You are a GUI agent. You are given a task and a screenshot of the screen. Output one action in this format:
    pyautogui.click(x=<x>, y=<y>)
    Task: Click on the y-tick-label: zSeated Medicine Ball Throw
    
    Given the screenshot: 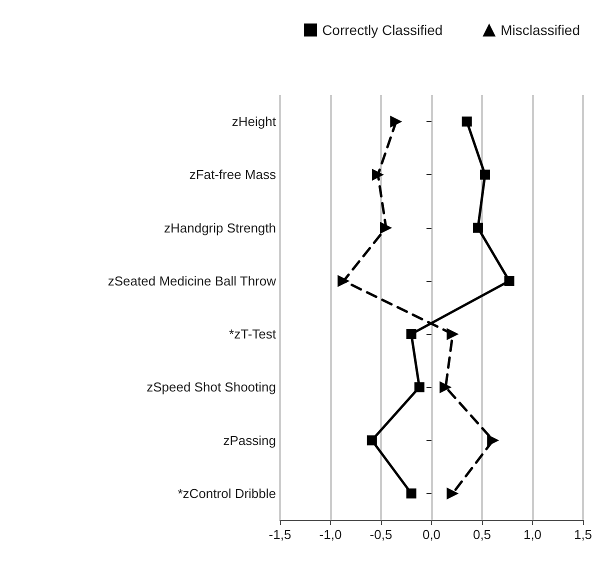 What is the action you would take?
    pyautogui.click(x=192, y=280)
    